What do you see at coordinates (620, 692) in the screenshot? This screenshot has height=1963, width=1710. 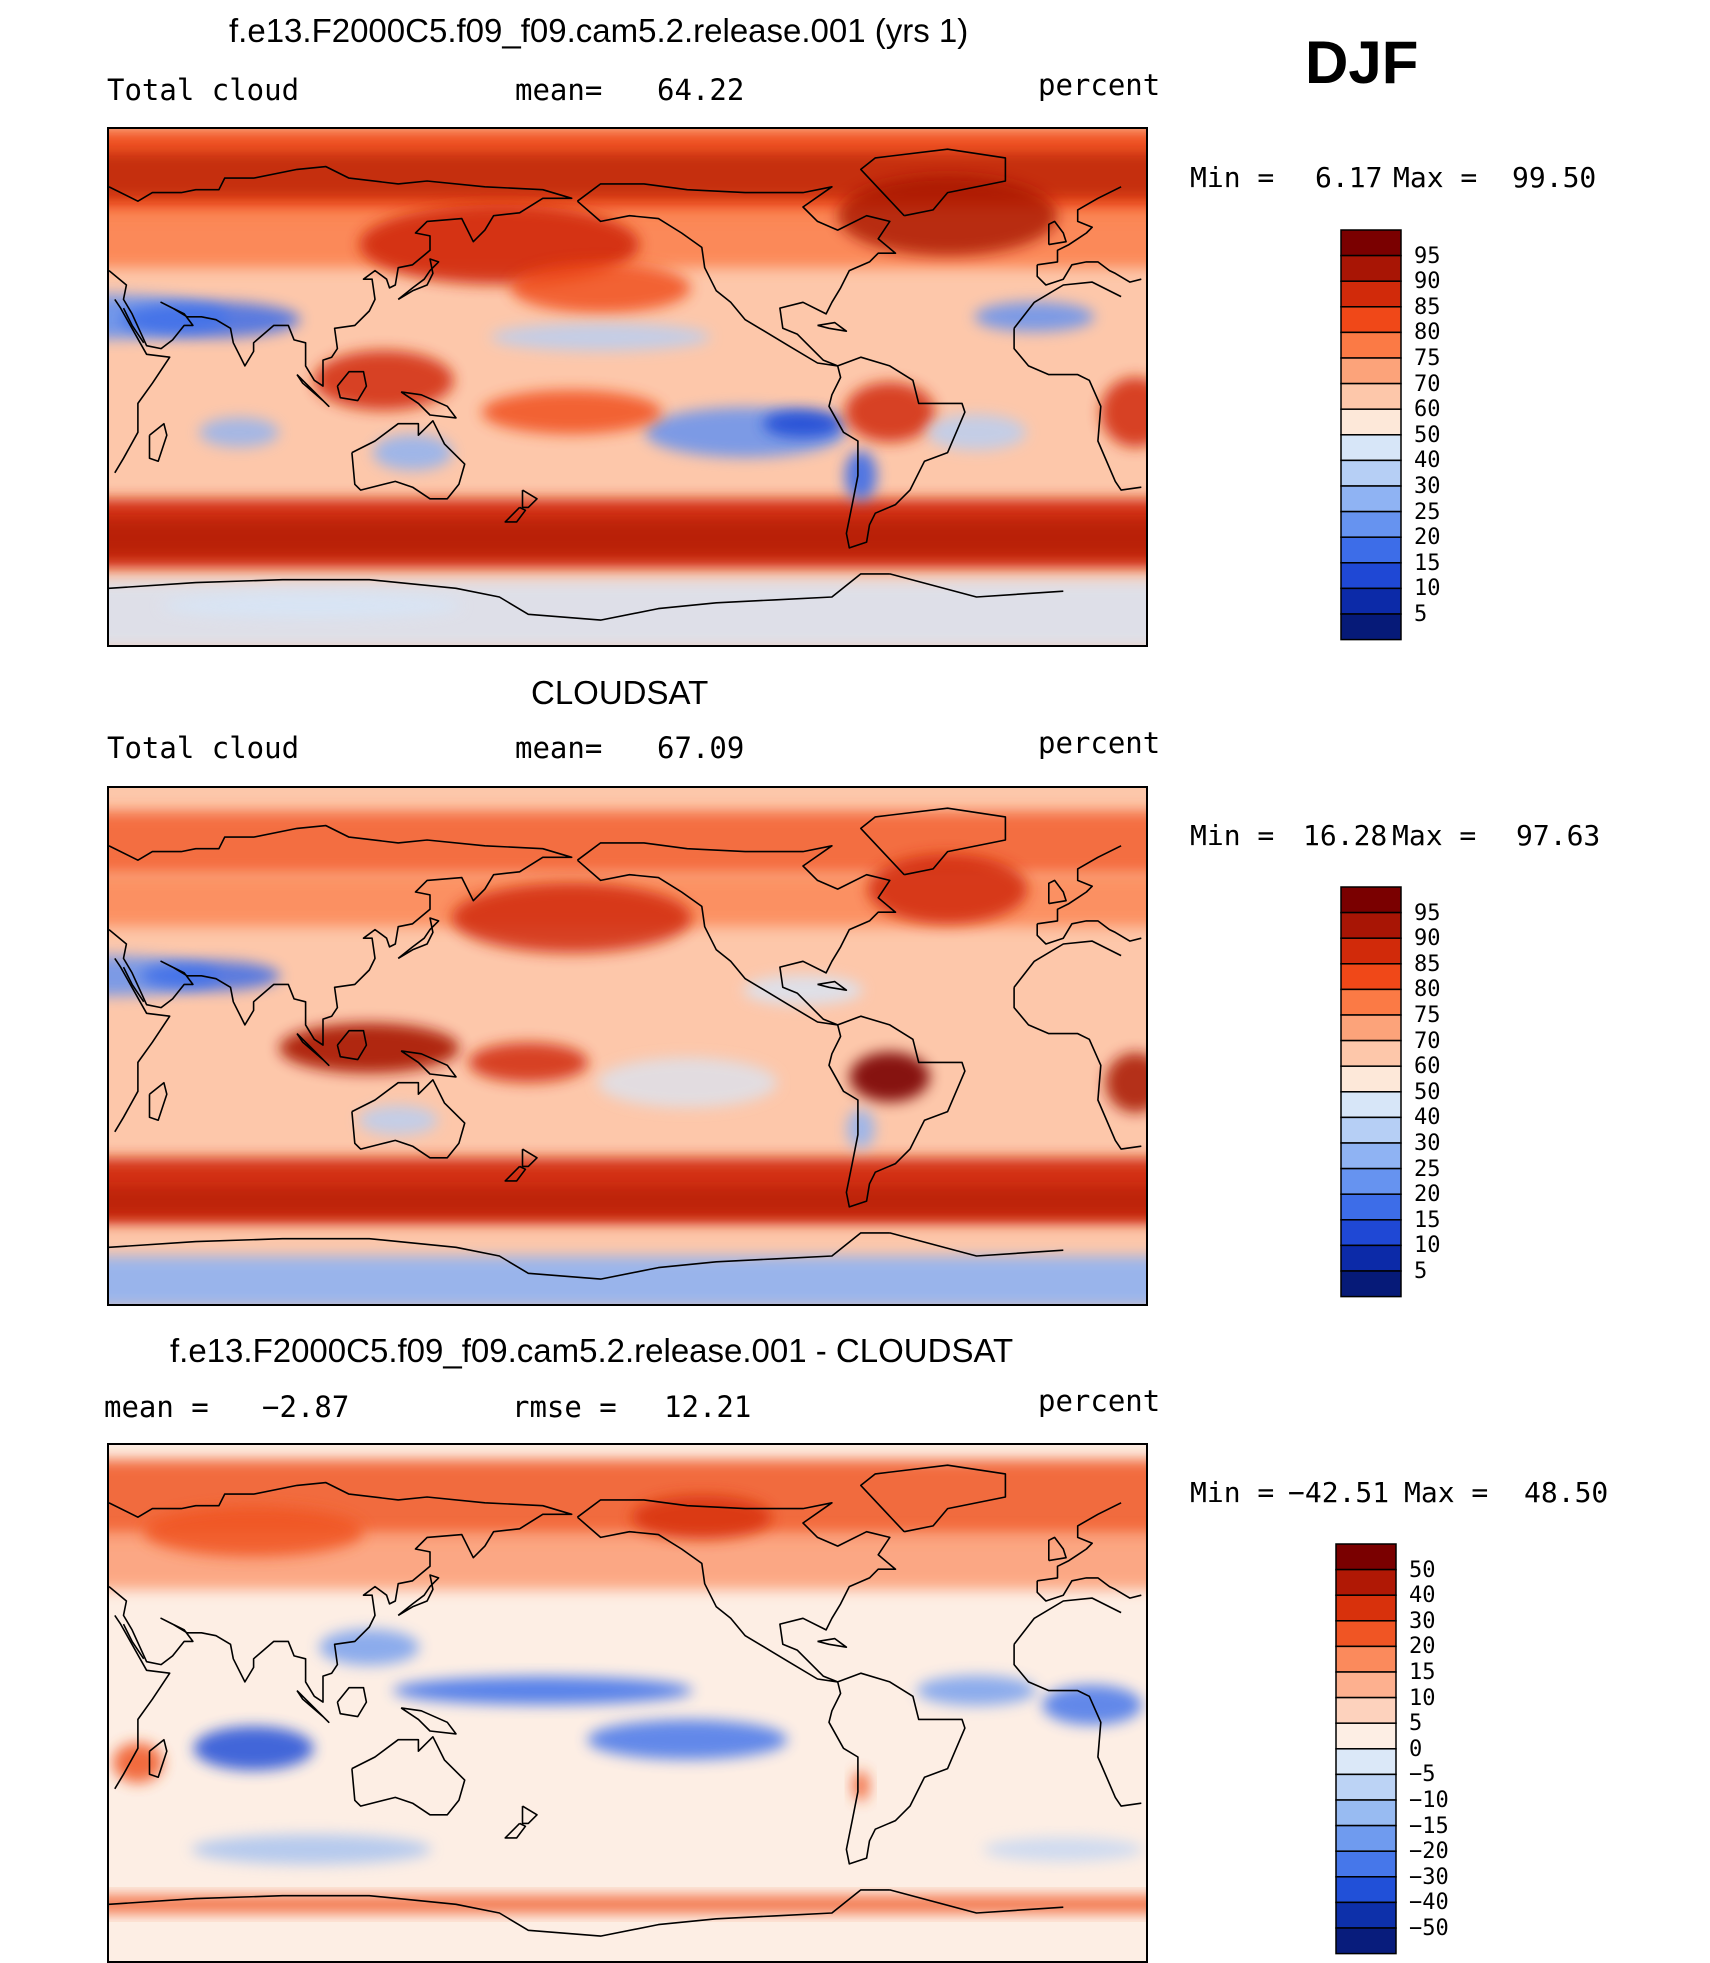 I see `panel2-title: CLOUDSAT` at bounding box center [620, 692].